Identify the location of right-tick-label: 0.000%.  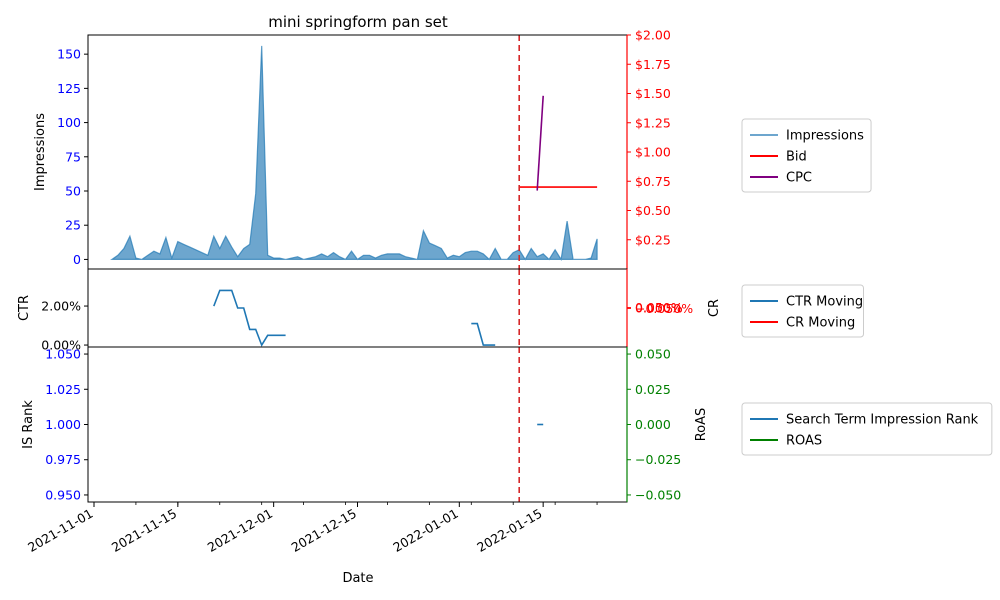
(659, 308).